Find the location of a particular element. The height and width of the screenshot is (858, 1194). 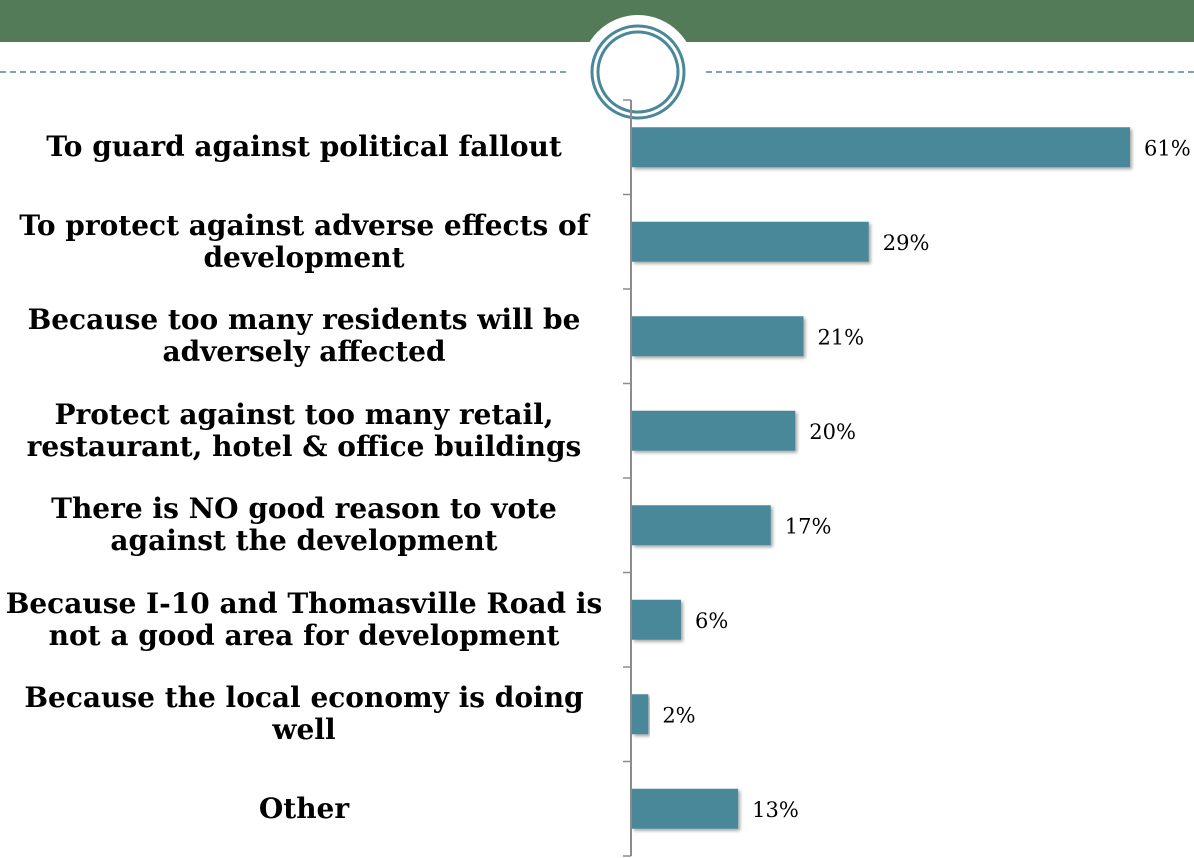

category-label-line: To protect against adverse effects of is located at coordinates (304, 225).